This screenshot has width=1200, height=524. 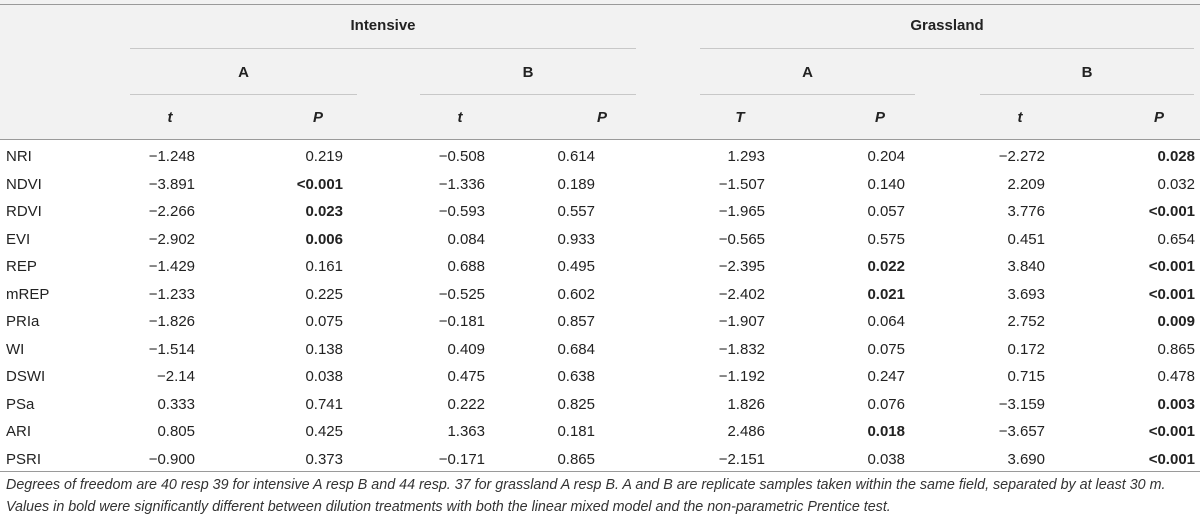 What do you see at coordinates (461, 294) in the screenshot?
I see `cell-intensive-b-t: −0.525` at bounding box center [461, 294].